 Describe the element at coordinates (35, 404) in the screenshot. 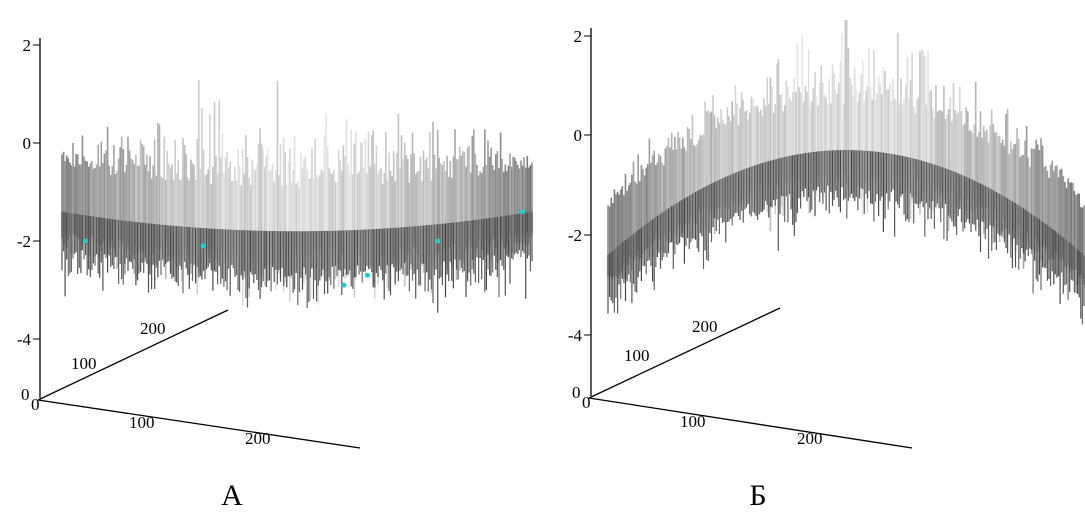

I see `x-tick-label-a-0: 0` at that location.